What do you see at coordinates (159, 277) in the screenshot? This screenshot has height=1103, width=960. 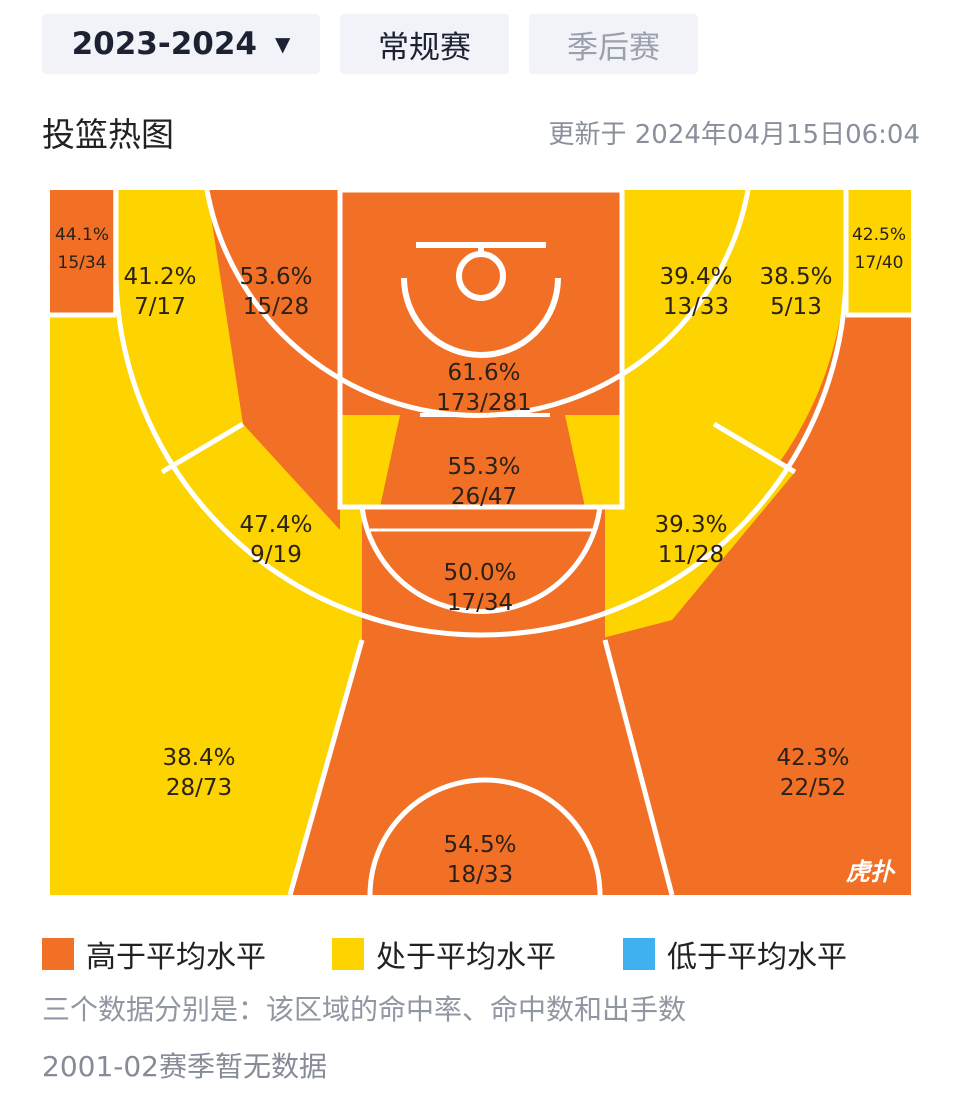 I see `label-left-long-mid-pct: 41.2%` at bounding box center [159, 277].